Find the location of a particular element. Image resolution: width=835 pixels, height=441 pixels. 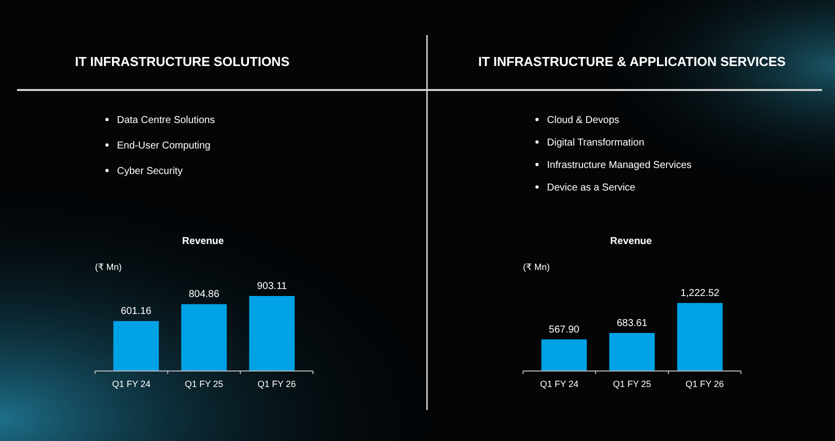

text: Cloud & Devops is located at coordinates (583, 120).